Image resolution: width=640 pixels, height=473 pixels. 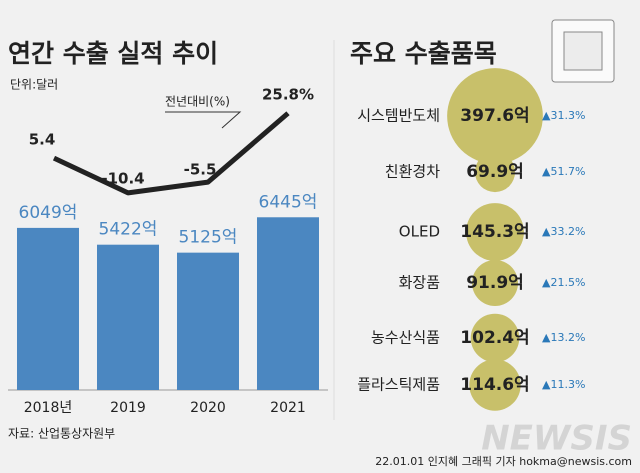 What do you see at coordinates (419, 283) in the screenshot?
I see `category-label: 화장품` at bounding box center [419, 283].